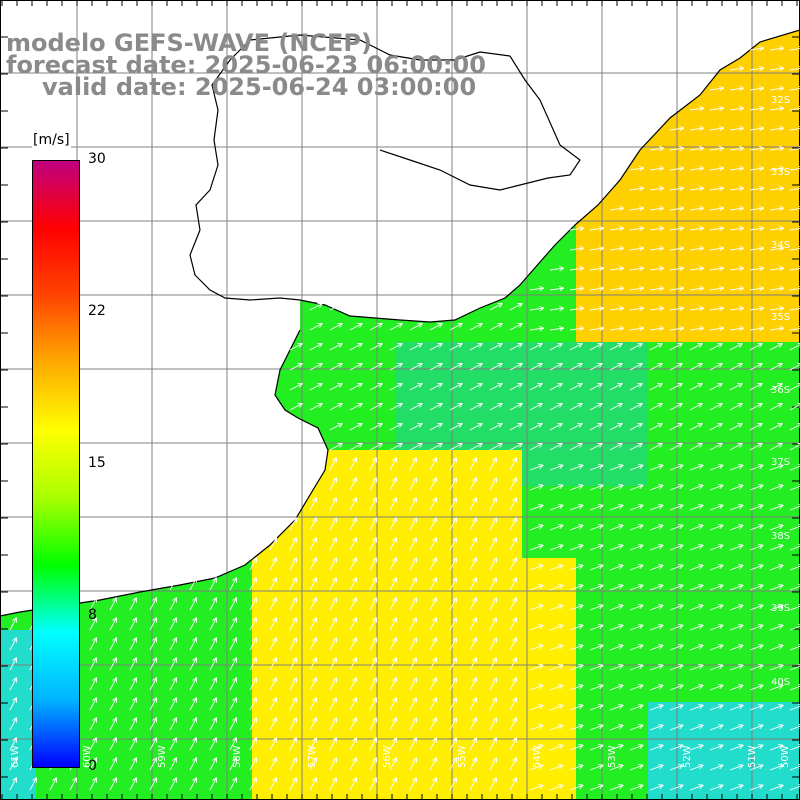 The width and height of the screenshot is (800, 800). I want to click on lon-label: 59W, so click(162, 756).